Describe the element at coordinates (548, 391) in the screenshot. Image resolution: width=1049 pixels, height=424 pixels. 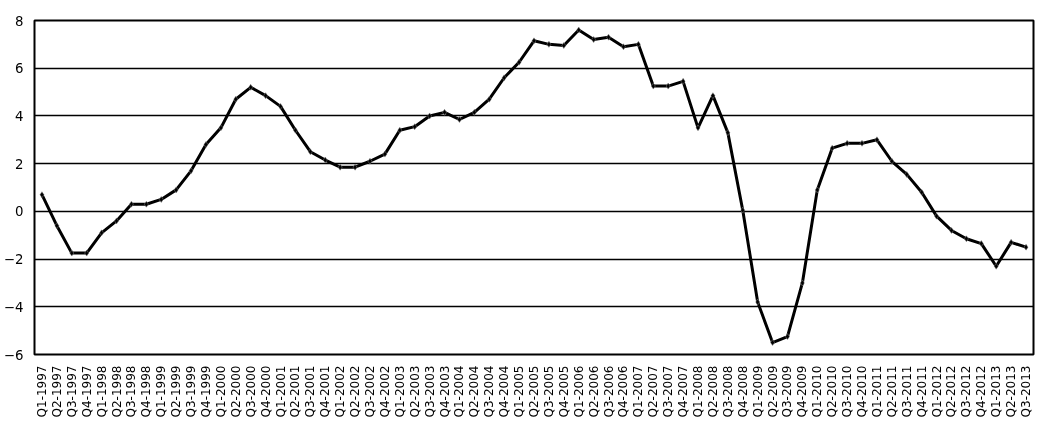
I see `x-tick-label: Q3-2005` at that location.